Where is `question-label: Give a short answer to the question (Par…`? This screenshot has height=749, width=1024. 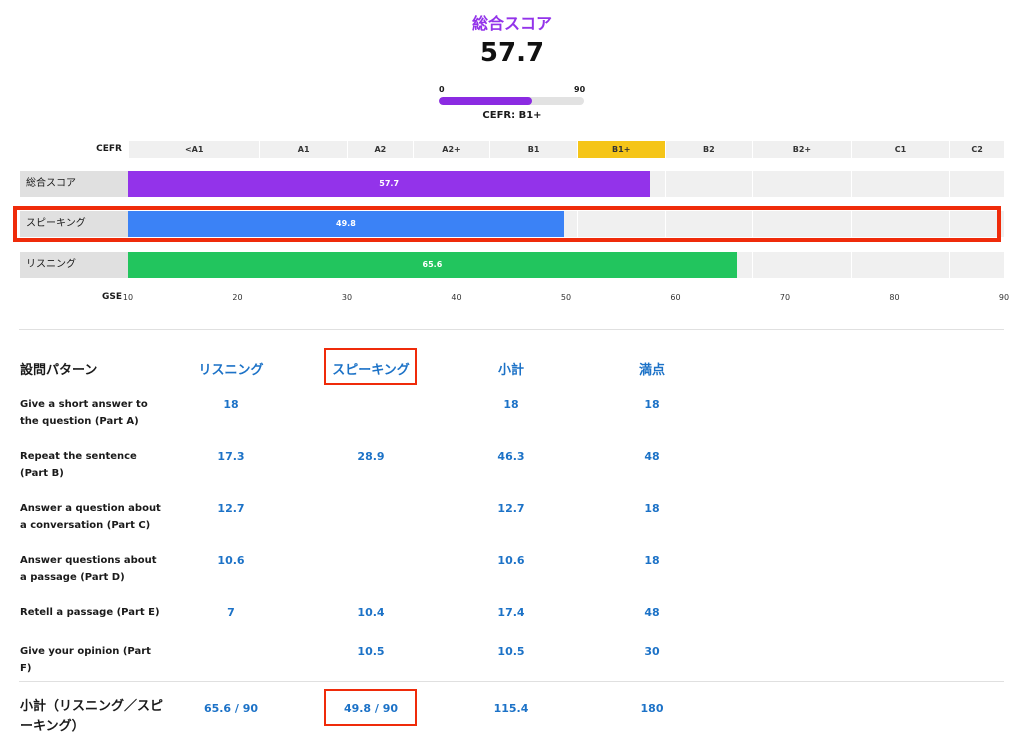 question-label: Give a short answer to the question (Par… is located at coordinates (84, 413).